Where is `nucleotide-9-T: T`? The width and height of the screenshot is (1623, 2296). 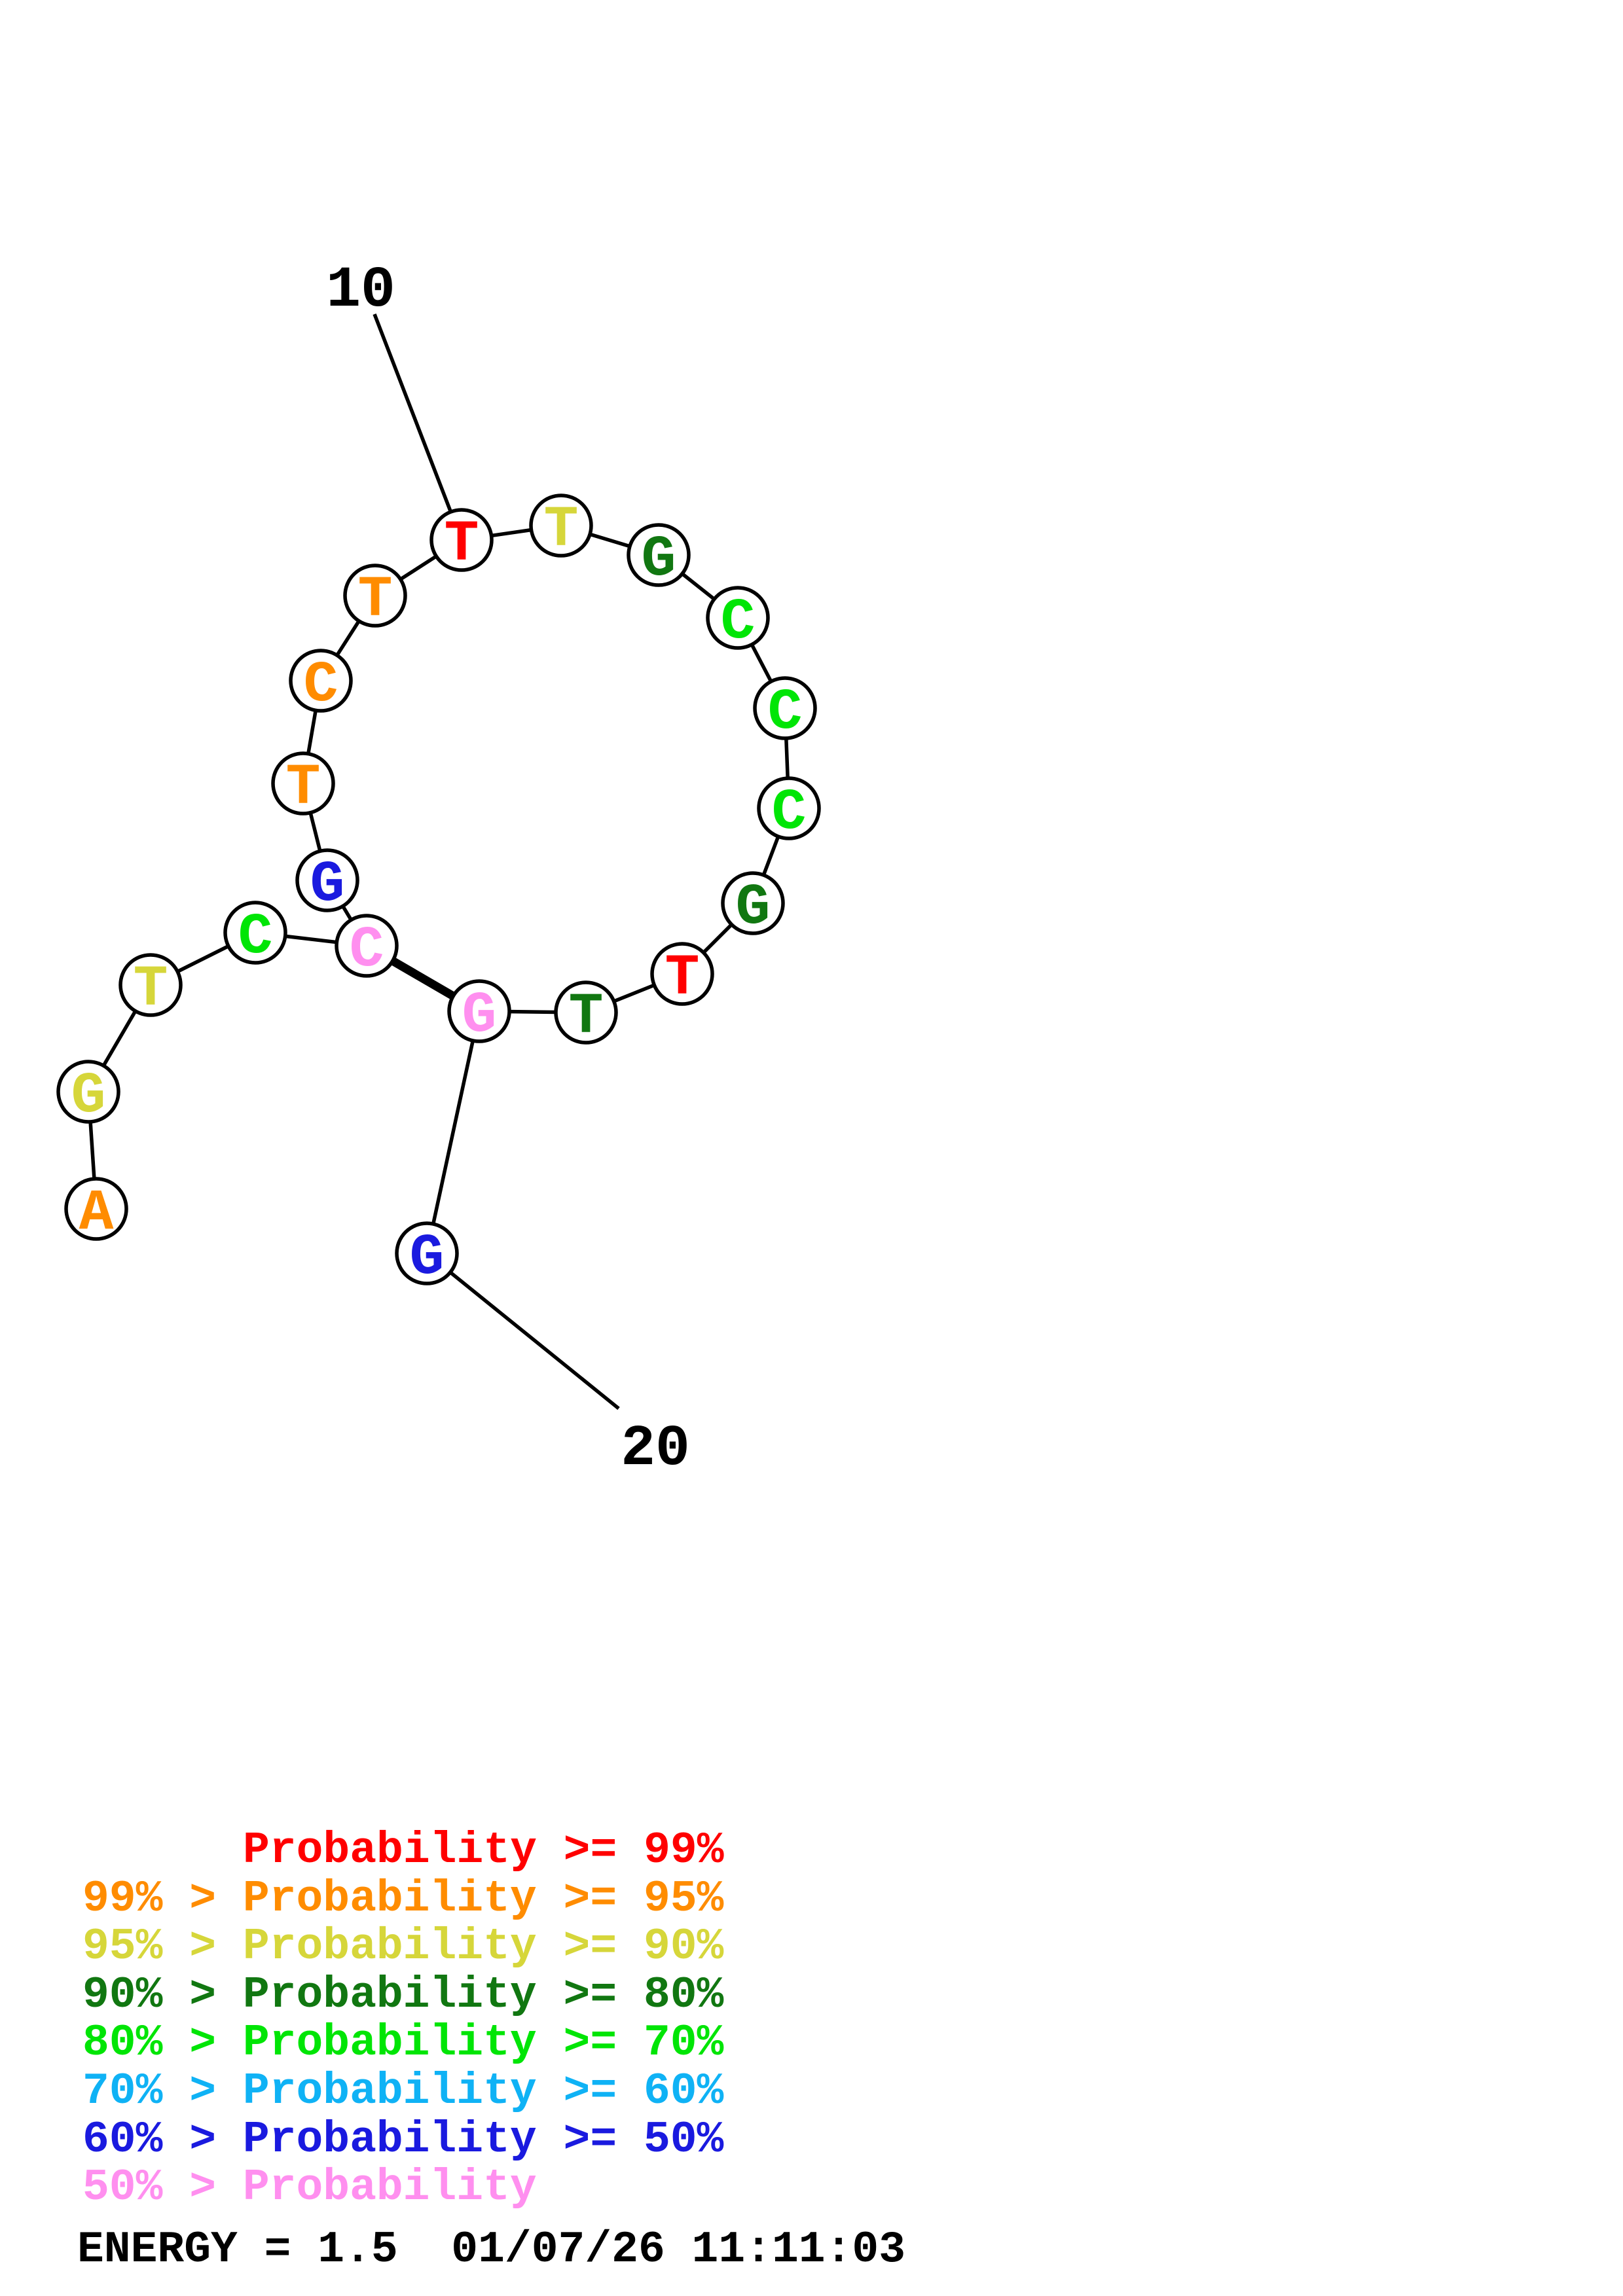 nucleotide-9-T: T is located at coordinates (375, 598).